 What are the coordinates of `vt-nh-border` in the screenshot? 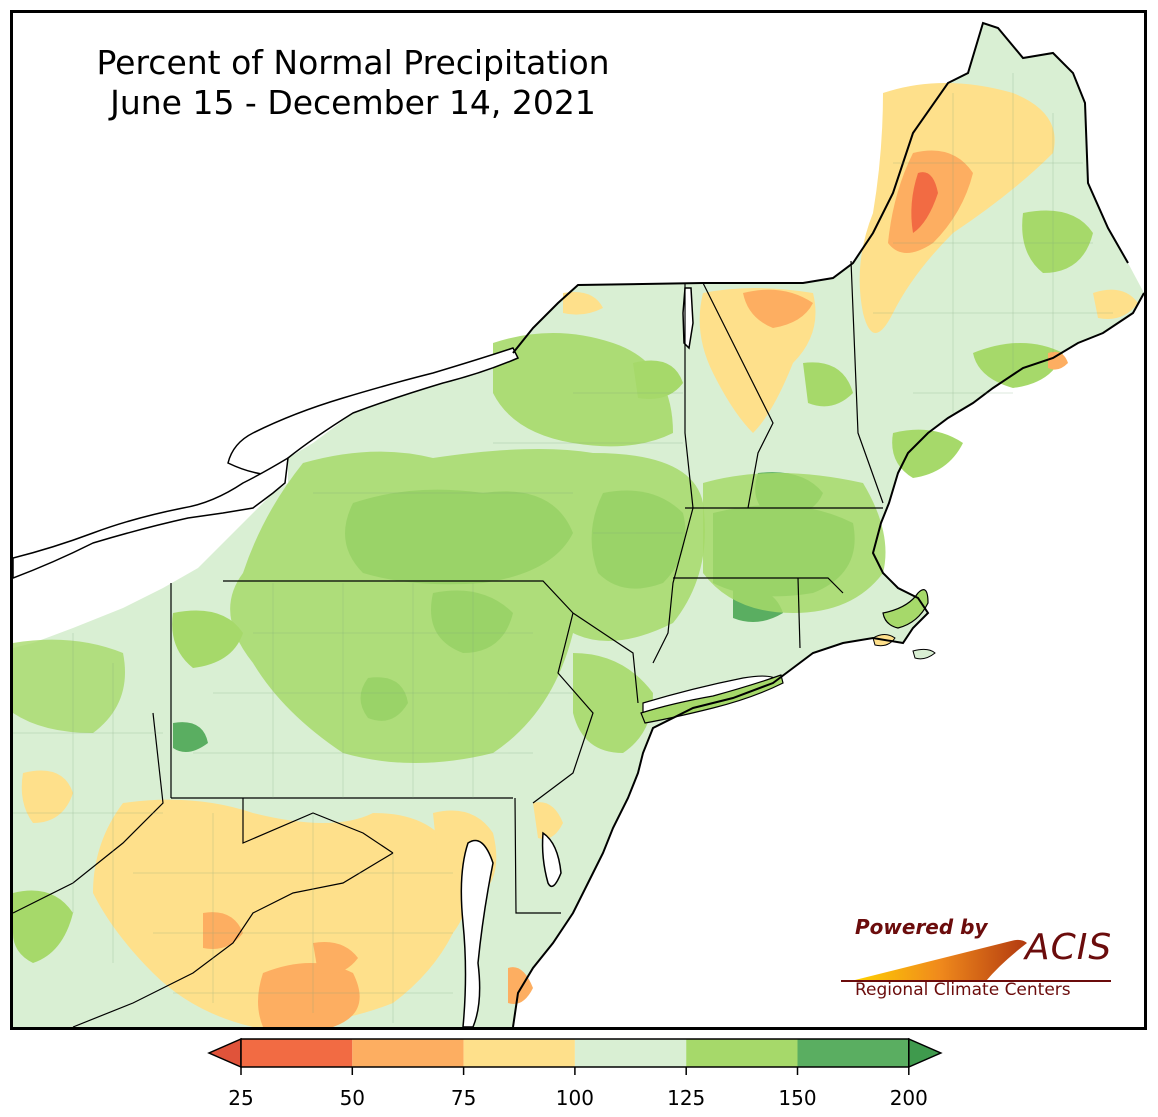 It's located at (738, 395).